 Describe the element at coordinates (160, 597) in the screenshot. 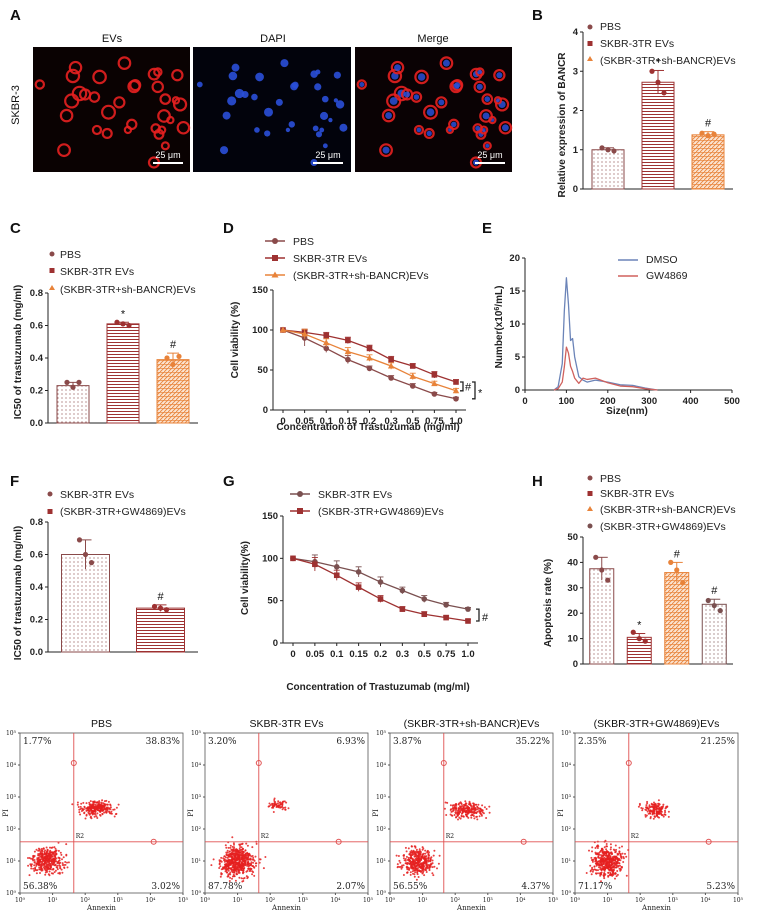

I see `significance-mark: #` at that location.